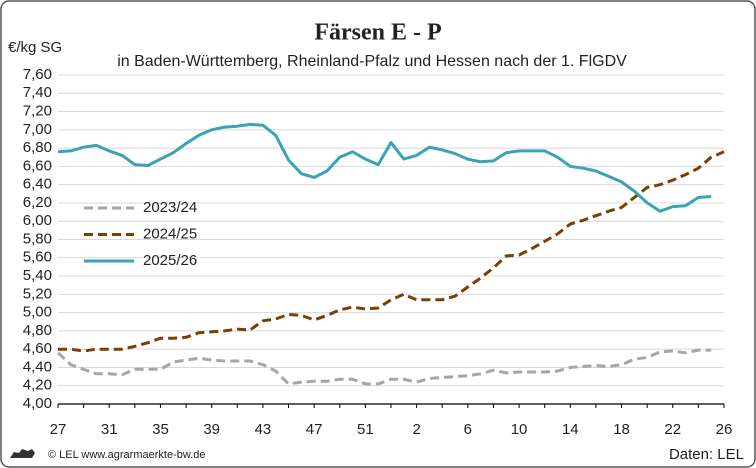 Image resolution: width=756 pixels, height=468 pixels. I want to click on x-tick-label: 6, so click(468, 429).